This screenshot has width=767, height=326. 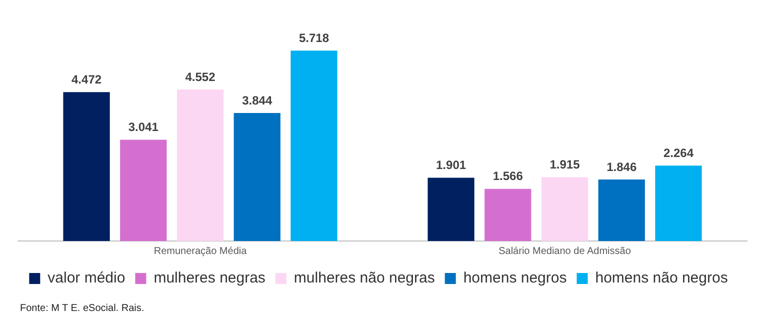 I want to click on data-label: 1.566, so click(x=508, y=176).